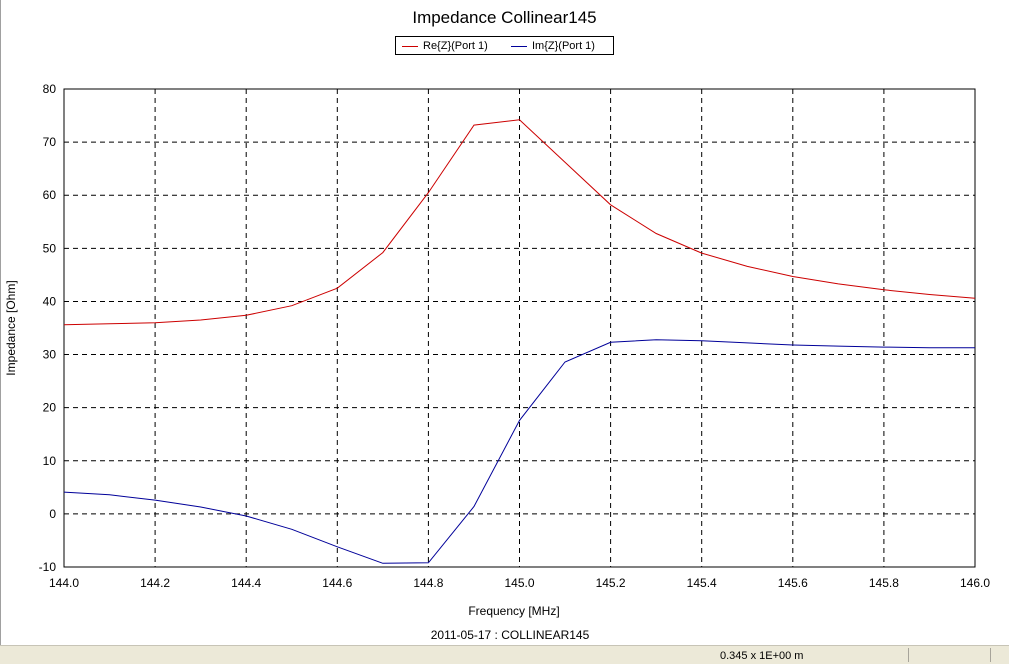 Image resolution: width=1009 pixels, height=664 pixels. I want to click on status-readout: 0.345 x 1E+00 m, so click(762, 656).